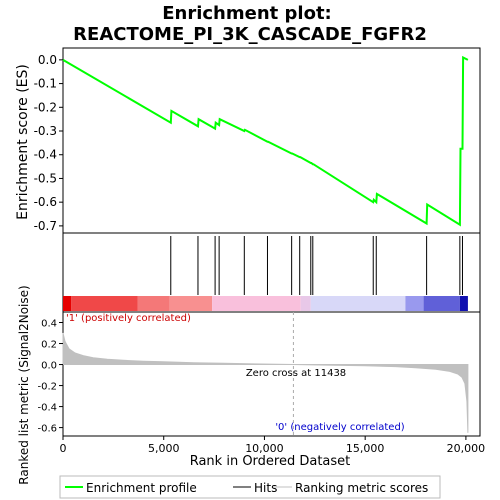  I want to click on es-y-tick-label: -0.4, so click(45, 155).